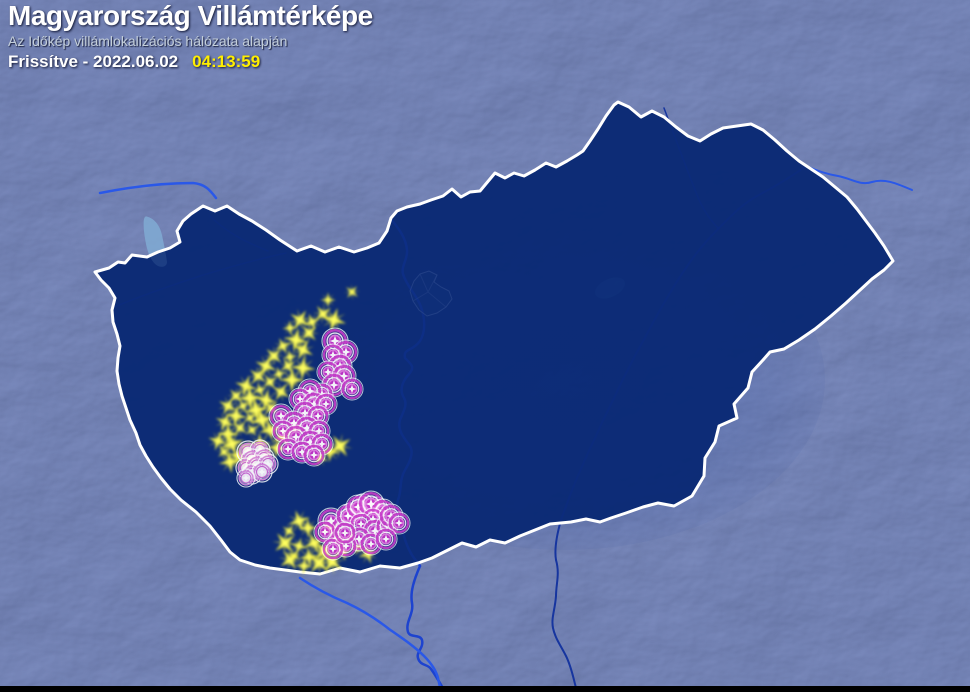 The height and width of the screenshot is (692, 970). Describe the element at coordinates (370, 634) in the screenshot. I see `river-drava` at that location.